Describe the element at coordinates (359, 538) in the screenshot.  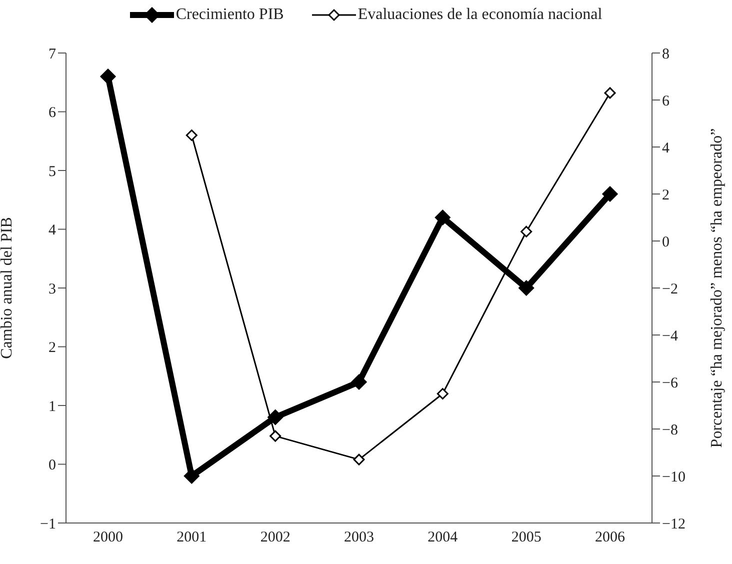
I see `x-tick-label: 2003` at that location.